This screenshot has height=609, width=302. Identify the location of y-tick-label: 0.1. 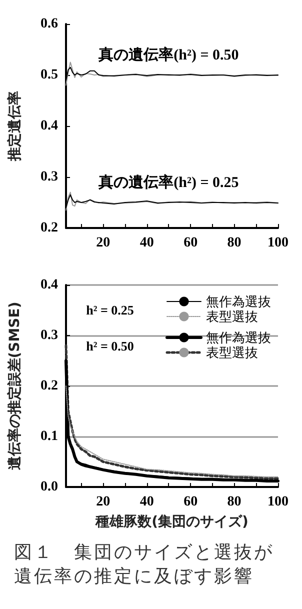
(49, 436).